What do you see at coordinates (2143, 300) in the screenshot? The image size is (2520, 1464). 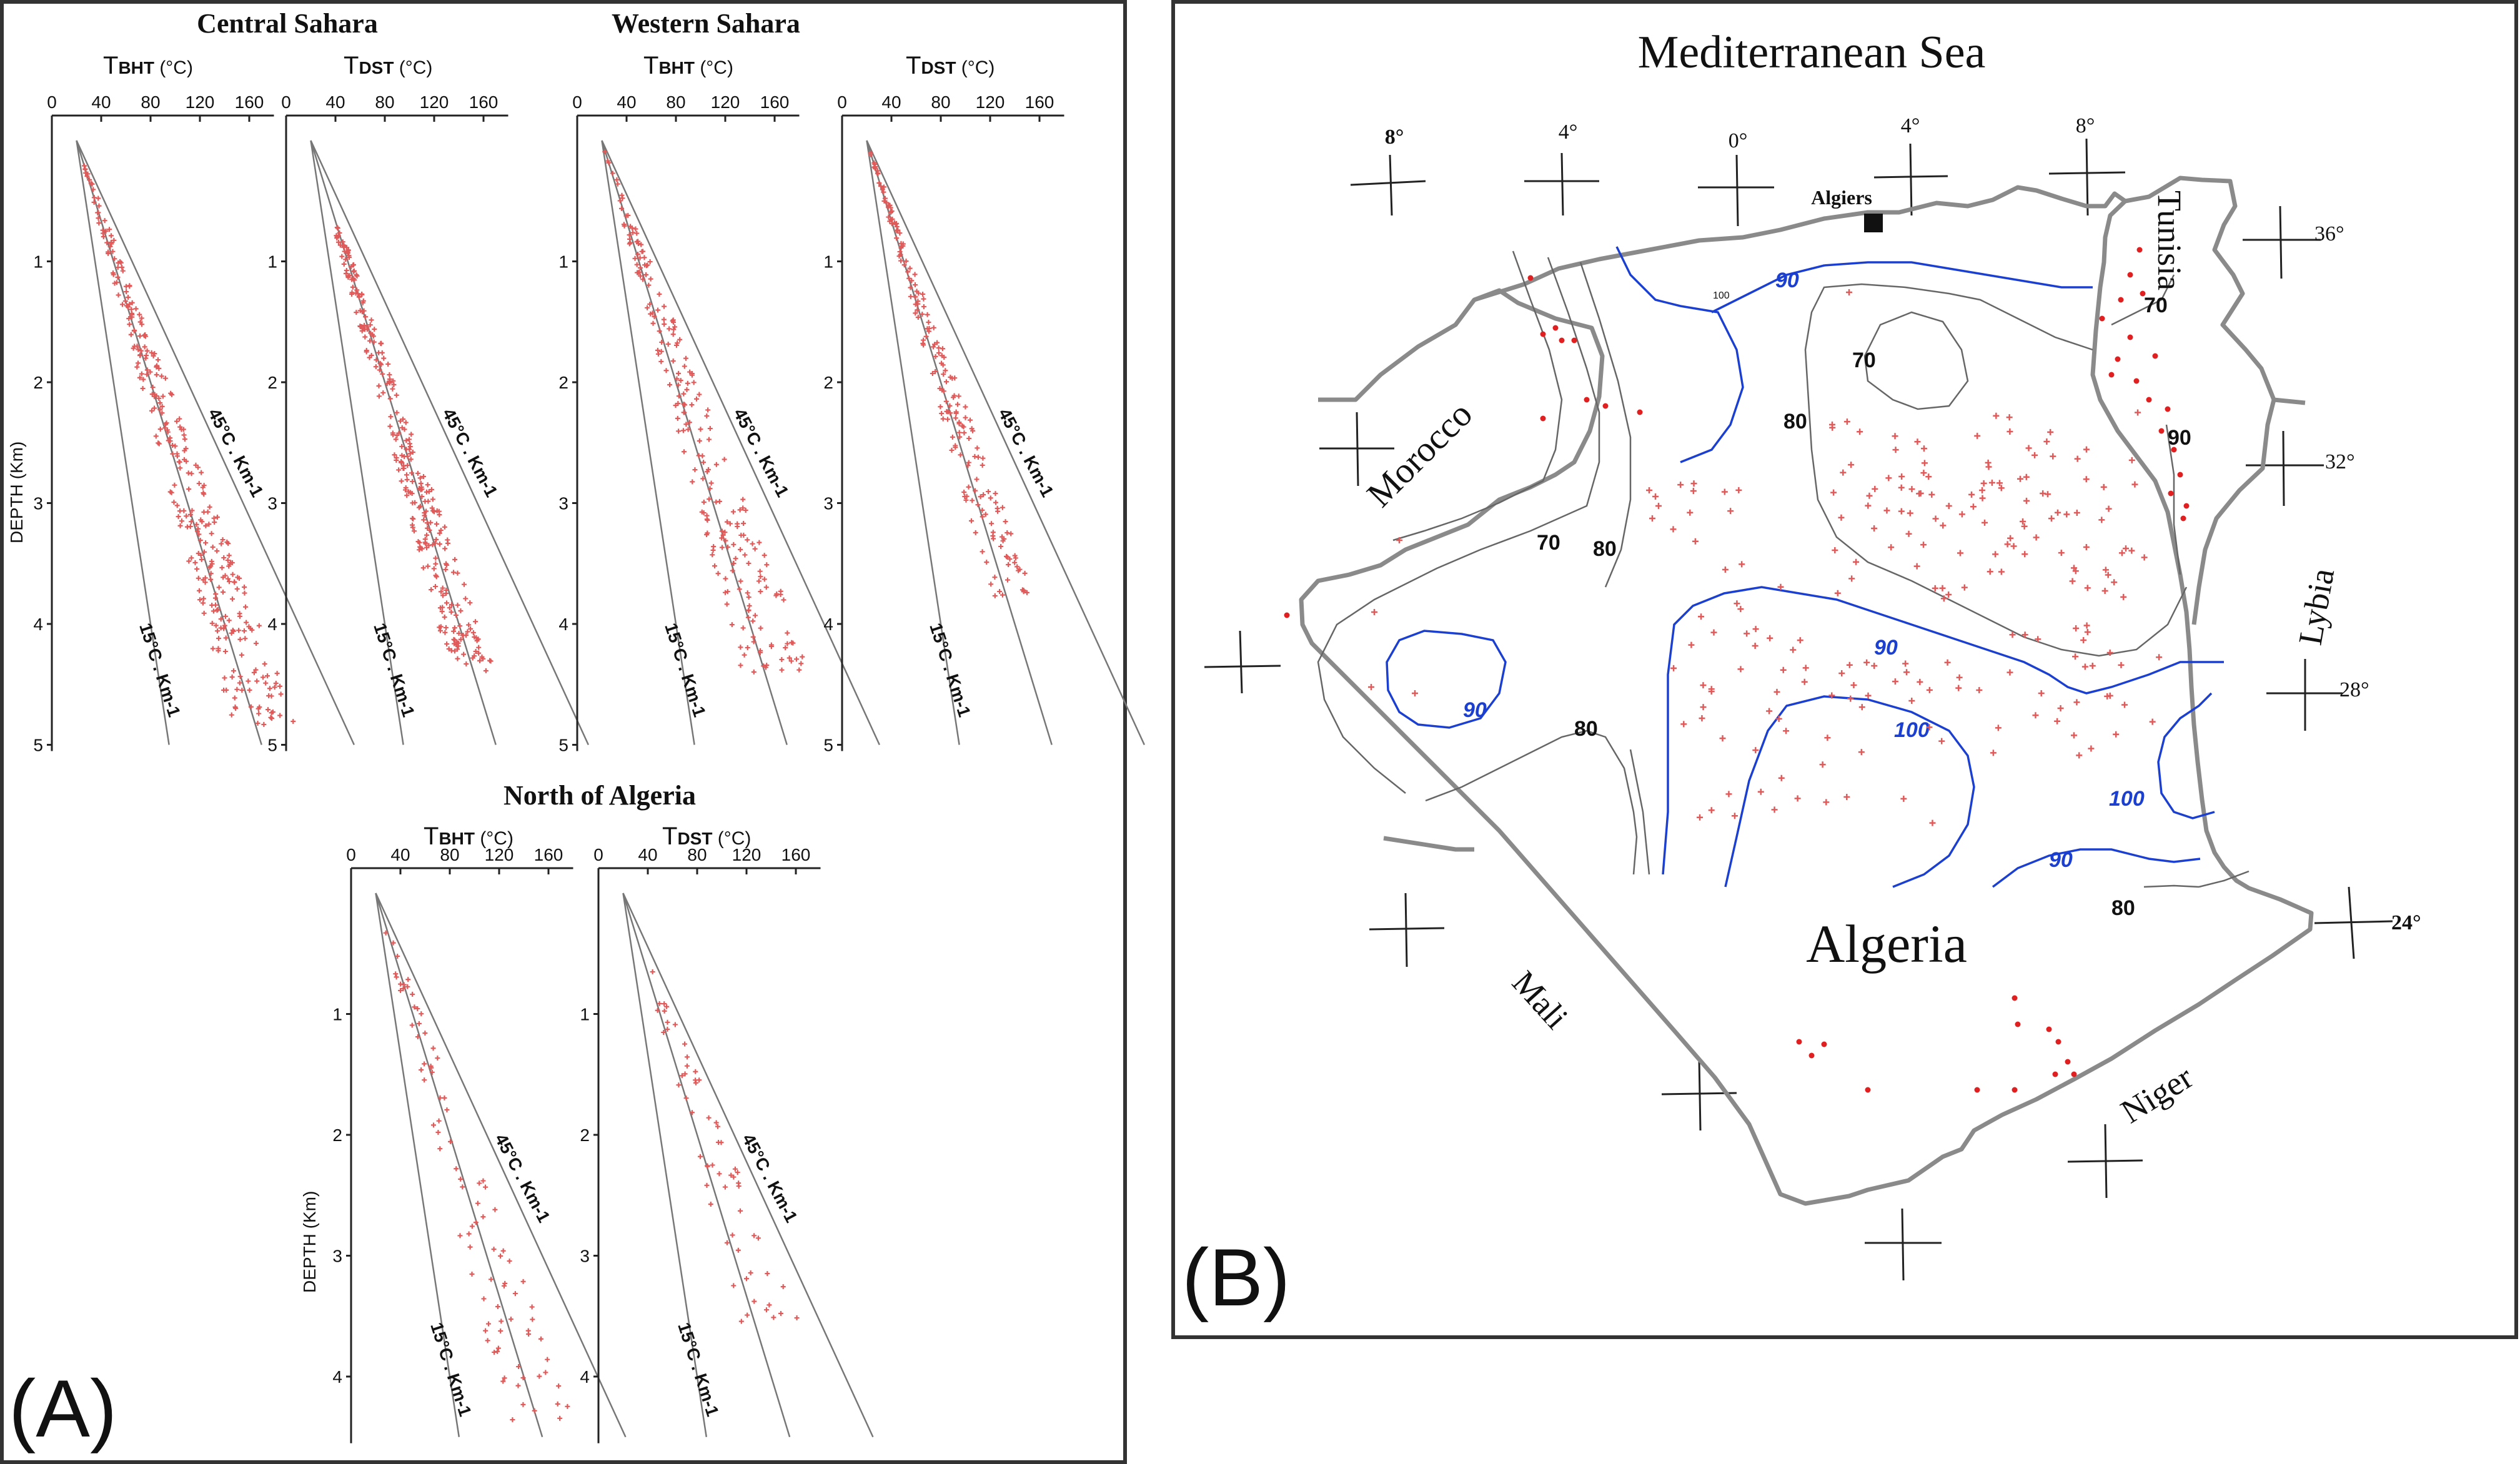 I see `isotherm` at bounding box center [2143, 300].